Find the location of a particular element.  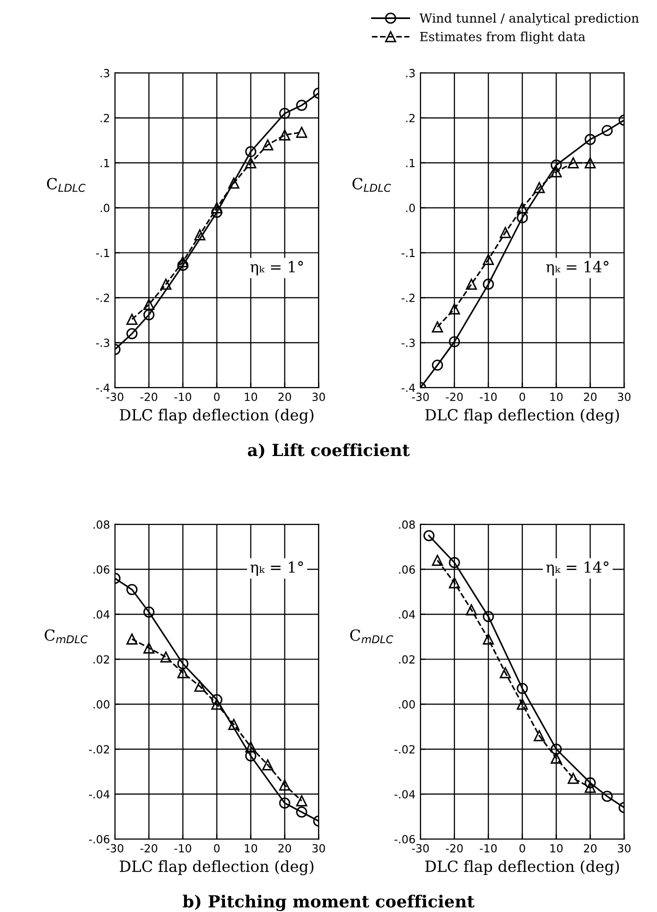

text: a) Lift coefficient is located at coordinates (329, 451).